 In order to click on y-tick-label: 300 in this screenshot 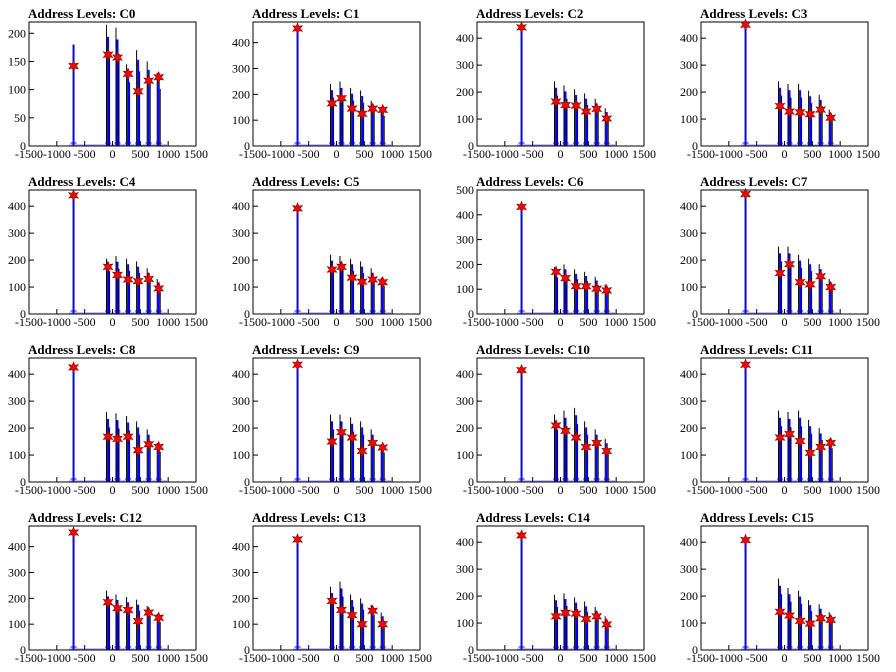, I will do `click(241, 69)`.